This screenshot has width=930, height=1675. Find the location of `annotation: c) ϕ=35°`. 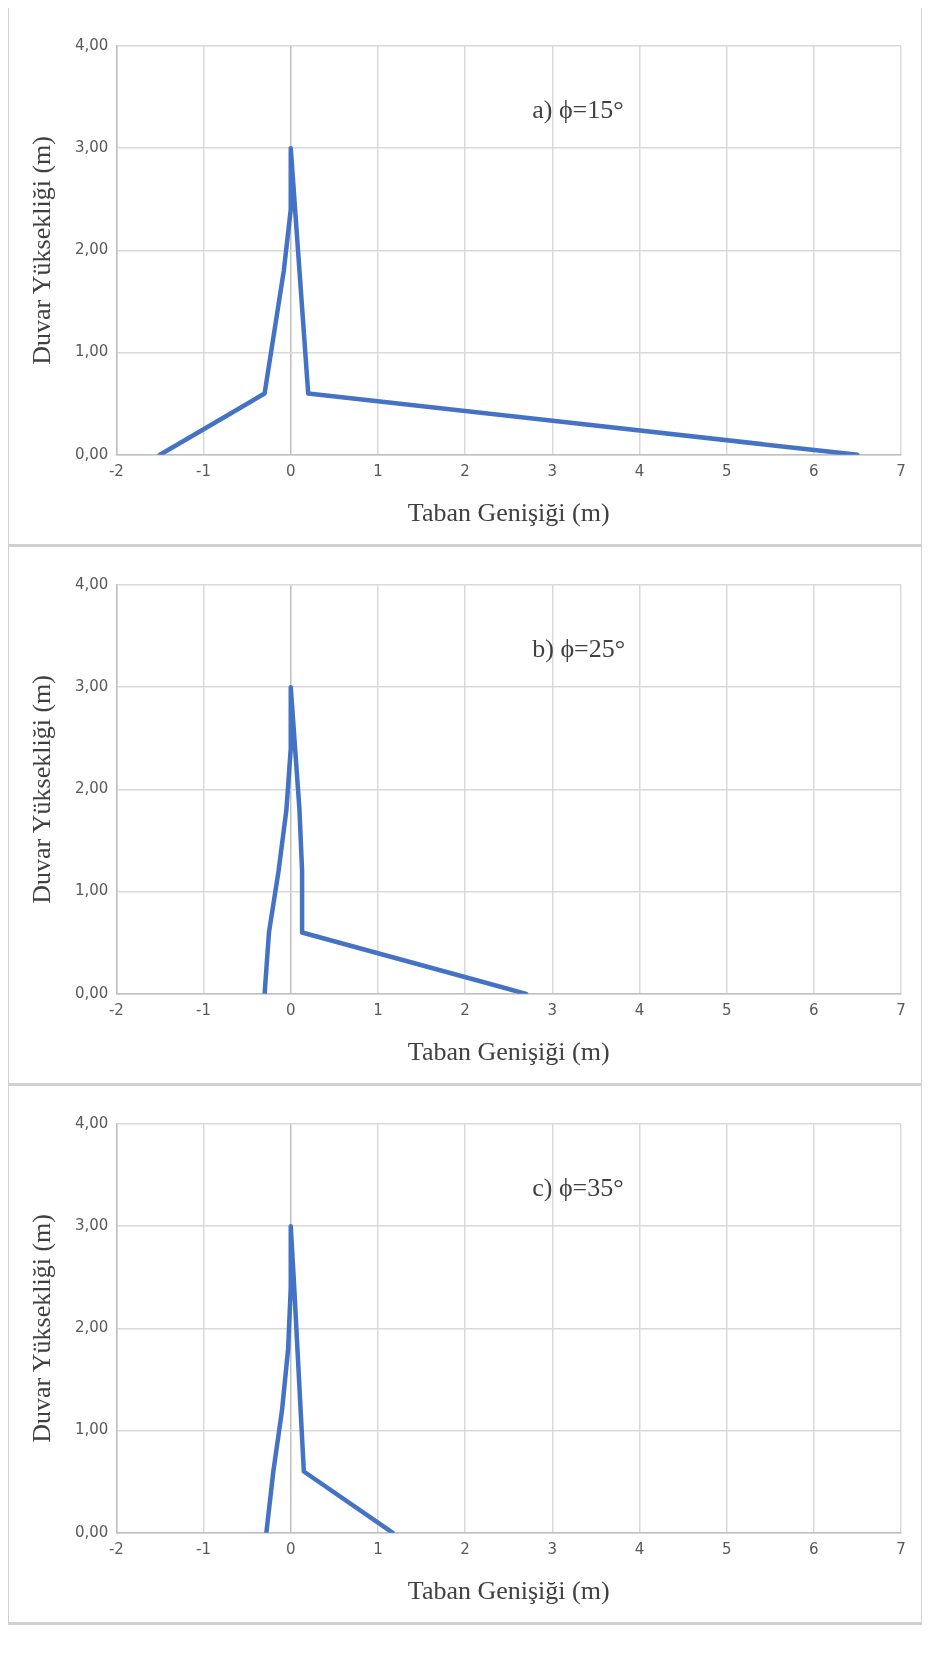

annotation: c) ϕ=35° is located at coordinates (578, 1187).